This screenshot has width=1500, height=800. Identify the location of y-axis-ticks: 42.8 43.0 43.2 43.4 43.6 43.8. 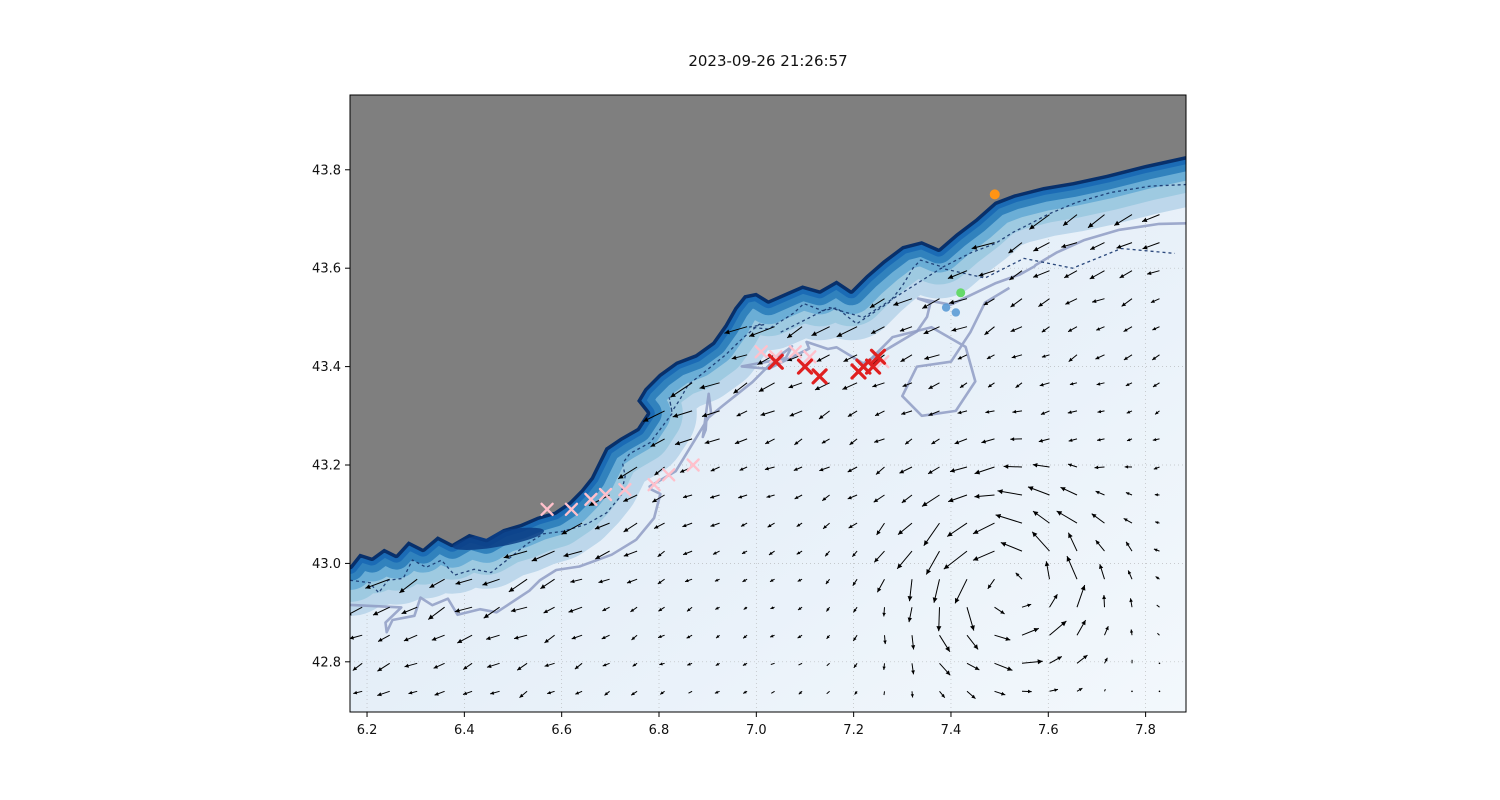
(331, 416).